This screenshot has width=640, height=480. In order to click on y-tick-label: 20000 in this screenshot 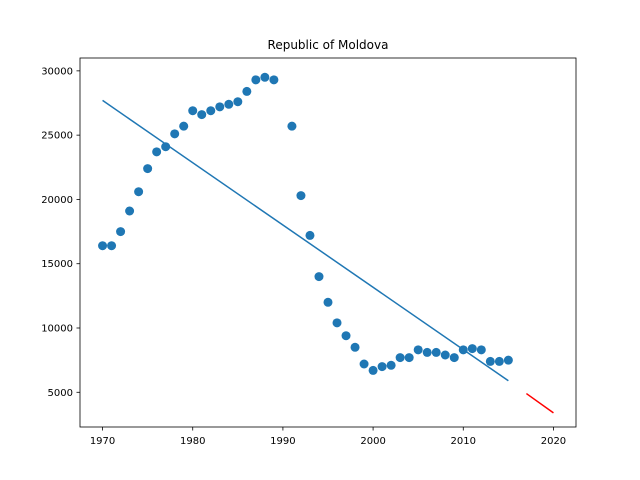, I will do `click(57, 200)`.